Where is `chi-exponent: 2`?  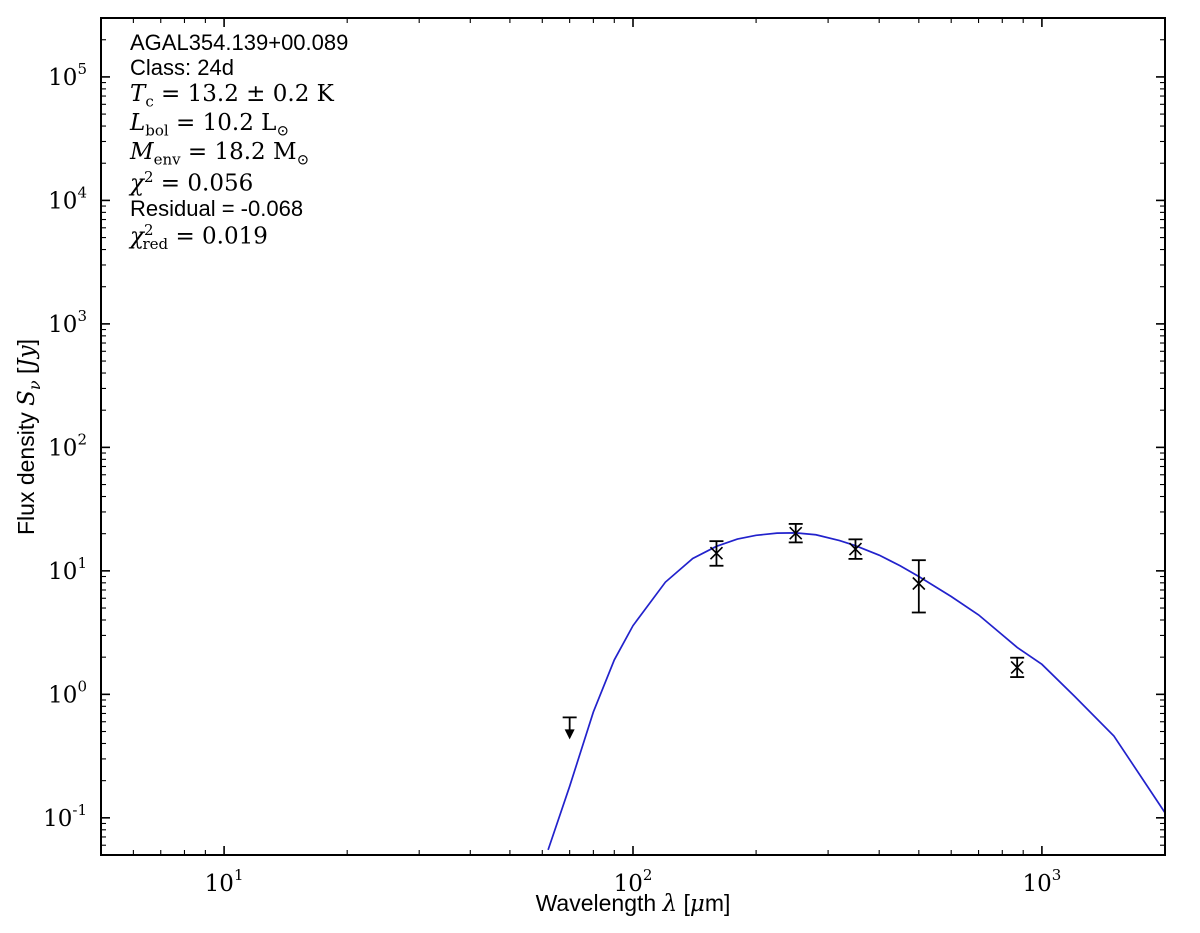
chi-exponent: 2 is located at coordinates (148, 176).